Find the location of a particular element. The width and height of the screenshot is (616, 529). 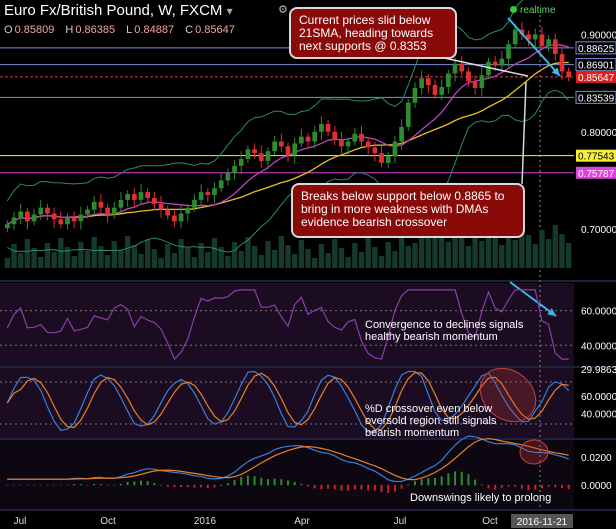

close-value: 0.85647 is located at coordinates (215, 30).